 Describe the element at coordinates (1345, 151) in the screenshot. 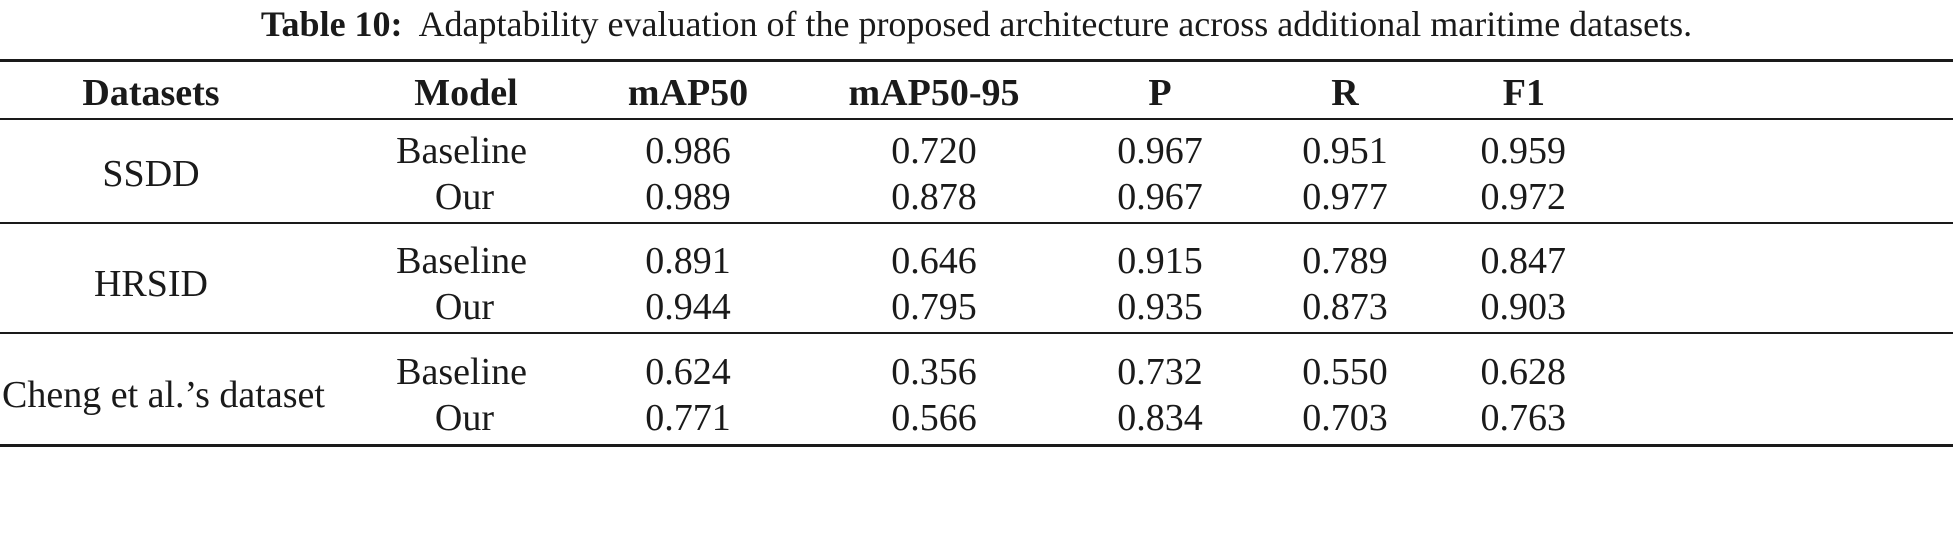

I see `cell-r: 0.951` at that location.